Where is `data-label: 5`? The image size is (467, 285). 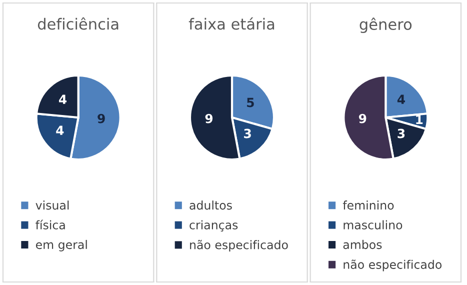 data-label: 5 is located at coordinates (250, 103).